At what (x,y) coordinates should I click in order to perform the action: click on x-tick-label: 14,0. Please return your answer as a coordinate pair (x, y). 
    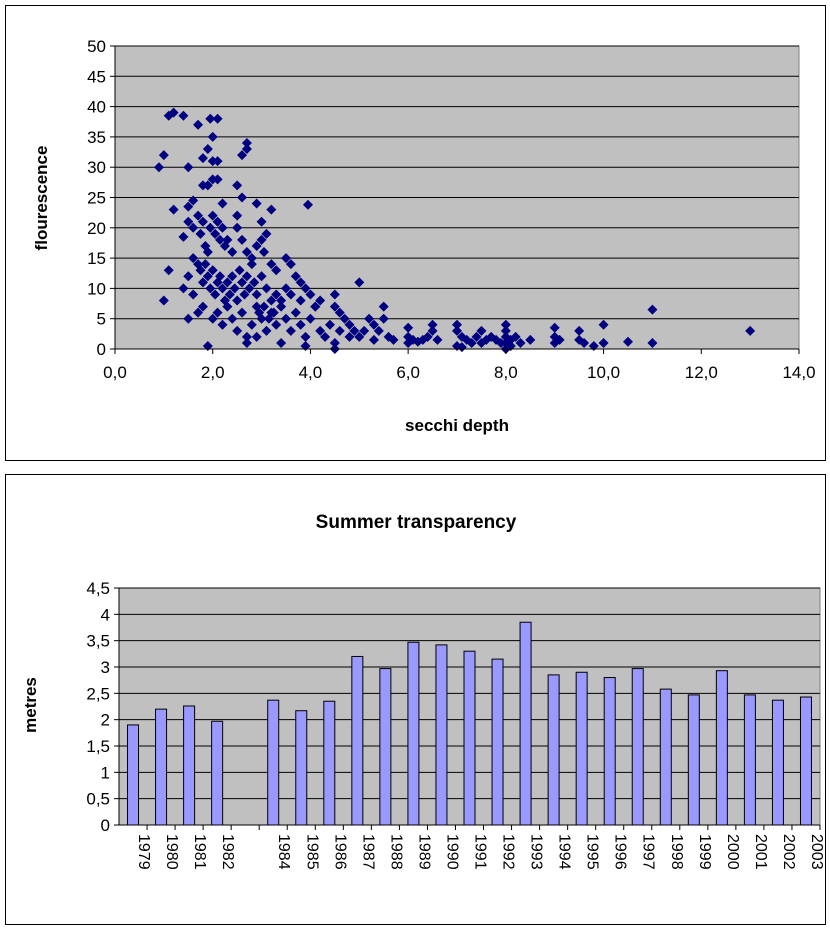
    Looking at the image, I should click on (798, 372).